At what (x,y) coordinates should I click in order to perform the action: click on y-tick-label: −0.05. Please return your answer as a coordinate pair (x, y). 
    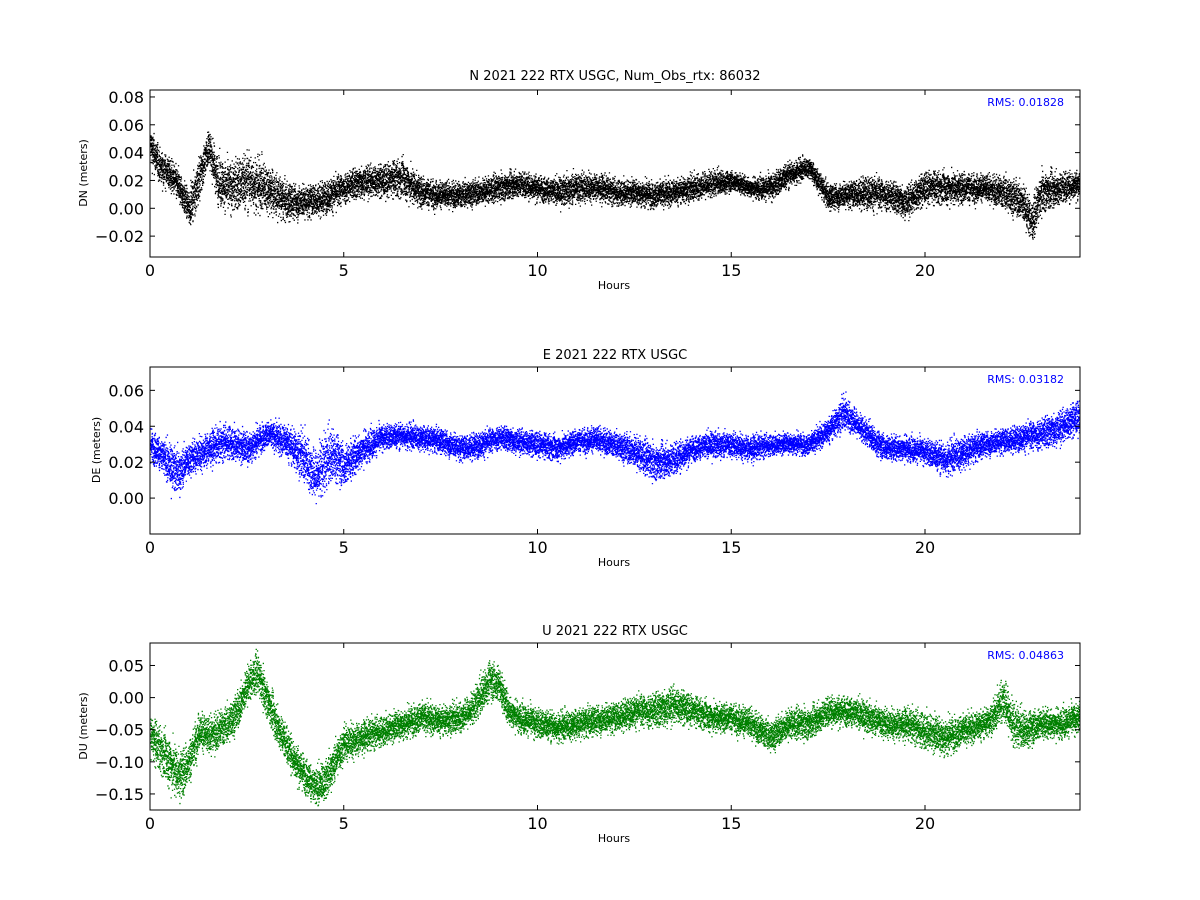
    Looking at the image, I should click on (119, 730).